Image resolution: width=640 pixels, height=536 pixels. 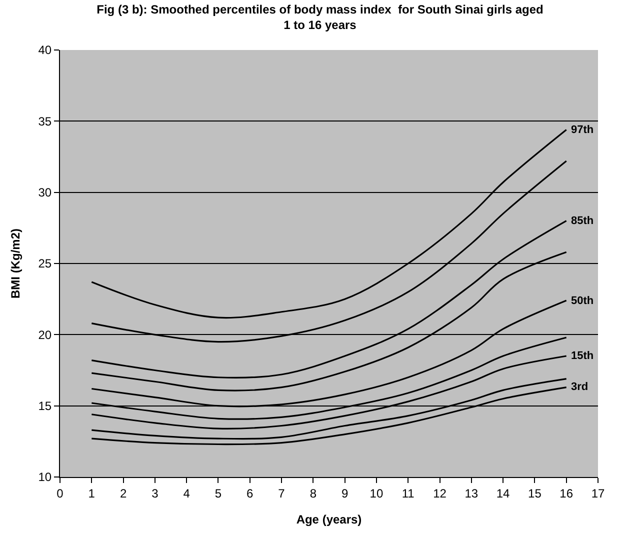 I want to click on x-tick-label: 15, so click(x=535, y=493).